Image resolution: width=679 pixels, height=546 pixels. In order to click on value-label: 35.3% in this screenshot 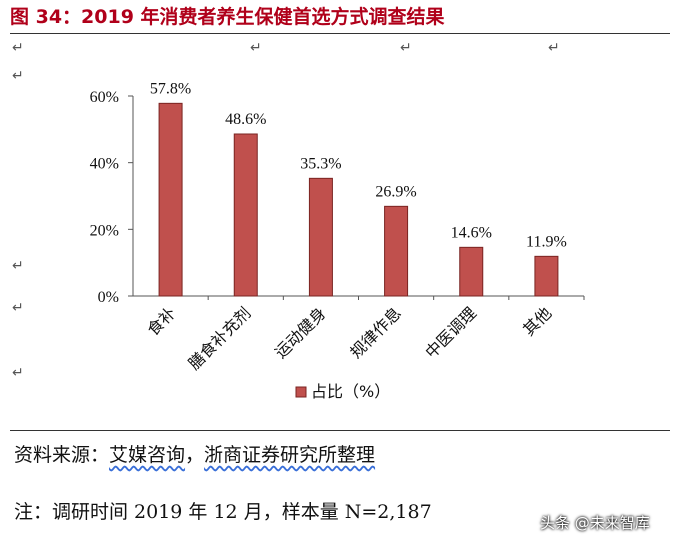, I will do `click(320, 163)`.